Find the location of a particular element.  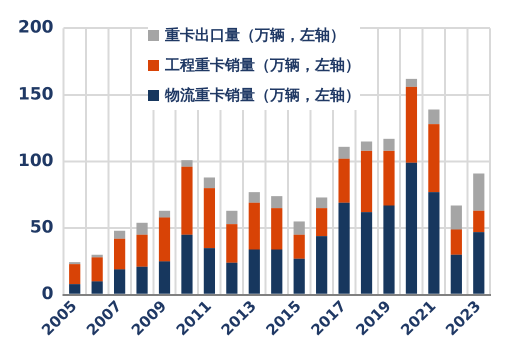

y-tick-label: 0 is located at coordinates (48, 294).